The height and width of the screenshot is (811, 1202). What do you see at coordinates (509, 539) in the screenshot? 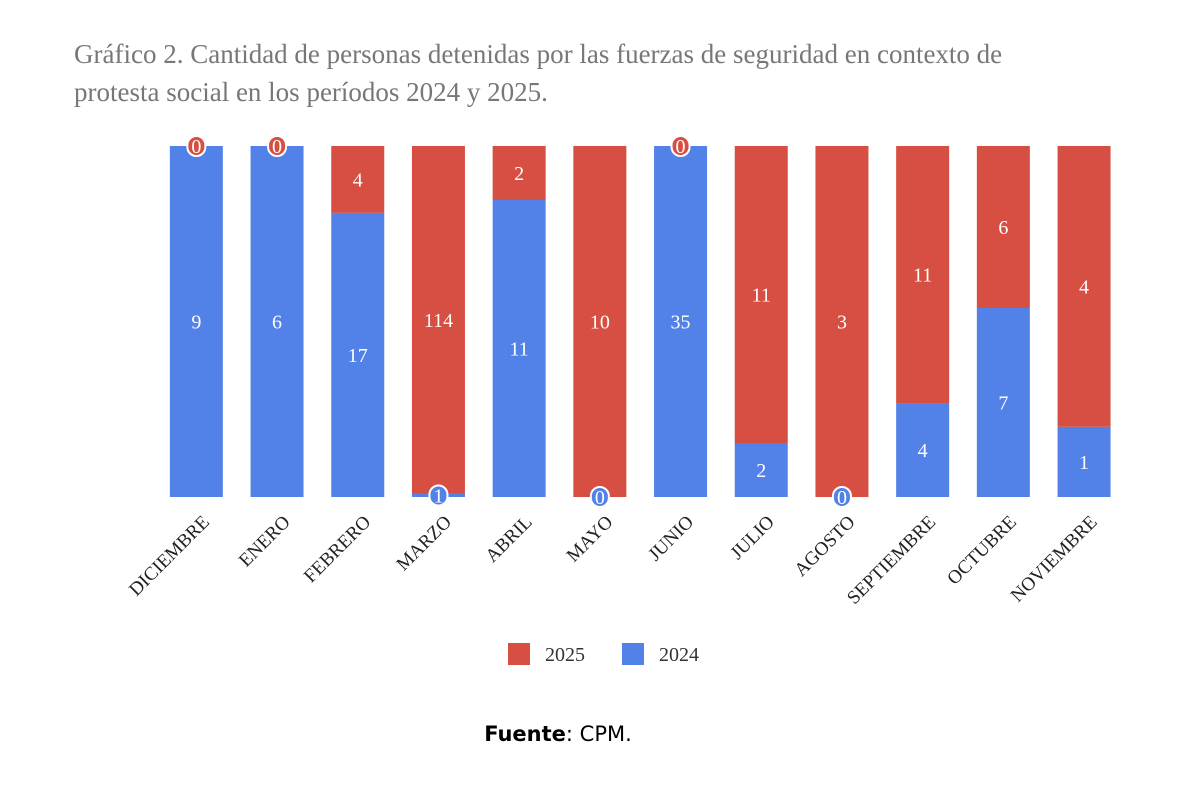
I see `x-tick-label: ABRIL` at bounding box center [509, 539].